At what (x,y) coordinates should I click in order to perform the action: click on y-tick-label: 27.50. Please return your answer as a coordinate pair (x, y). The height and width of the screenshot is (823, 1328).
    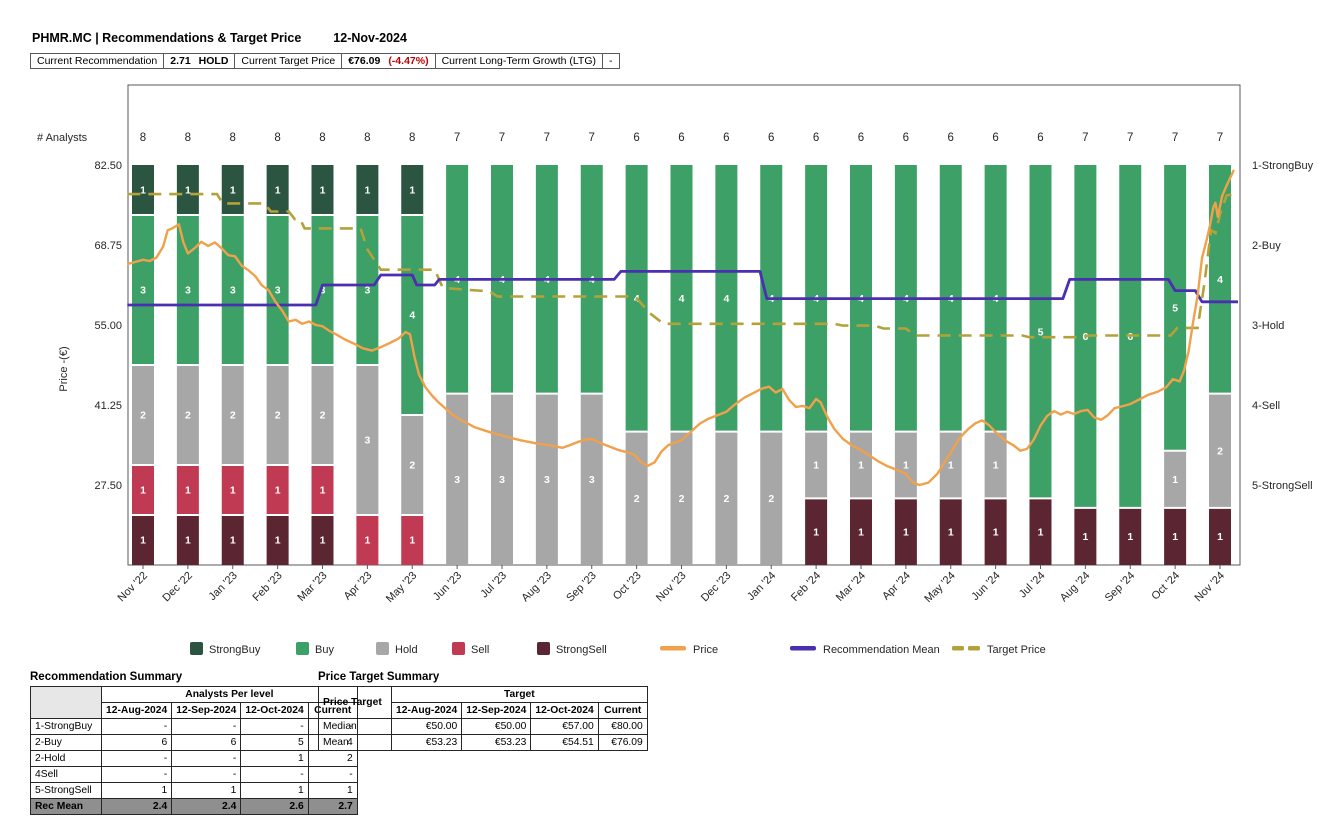
    Looking at the image, I should click on (108, 486).